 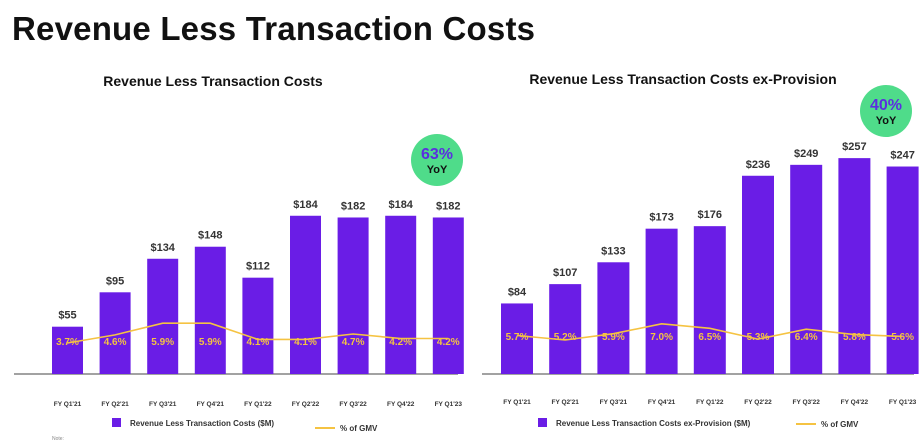 I want to click on yoy-badge-value: 40%, so click(x=886, y=105).